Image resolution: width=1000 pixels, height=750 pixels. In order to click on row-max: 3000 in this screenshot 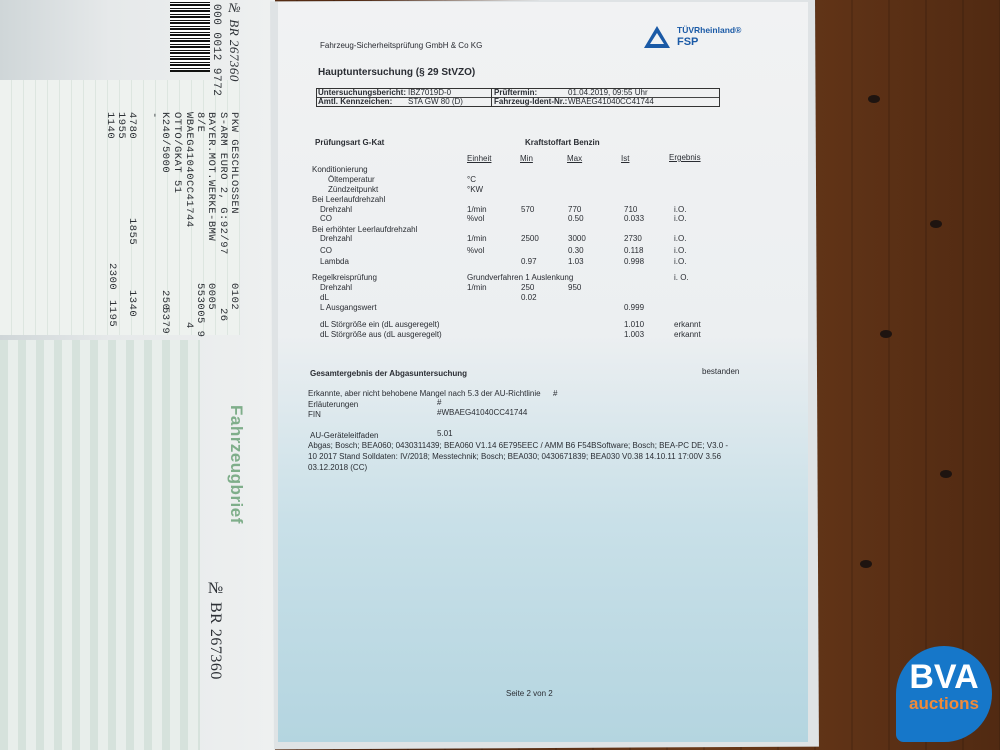, I will do `click(577, 238)`.